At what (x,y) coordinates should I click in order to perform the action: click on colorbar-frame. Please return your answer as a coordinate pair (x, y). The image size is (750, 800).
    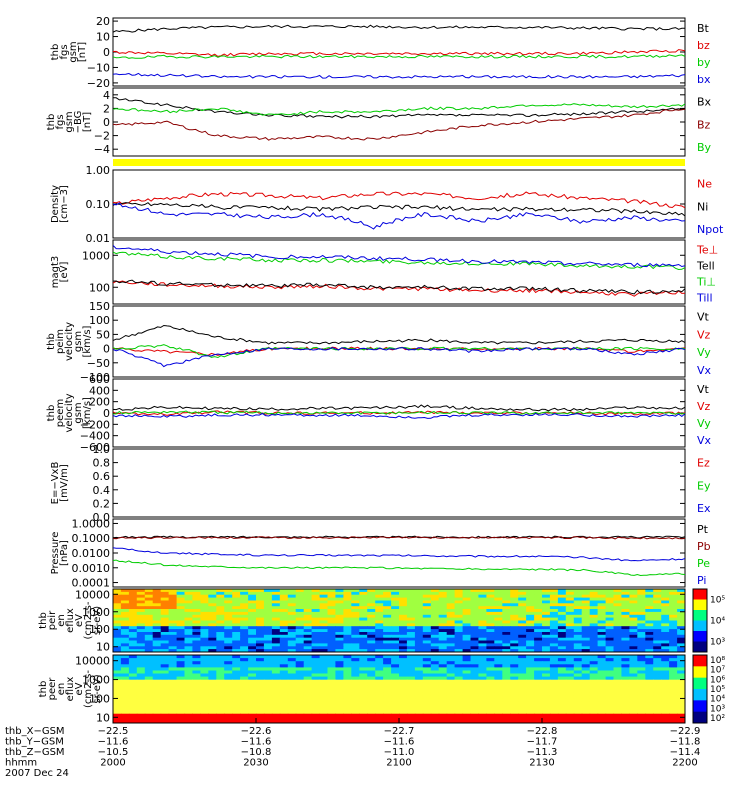
    Looking at the image, I should click on (700, 620).